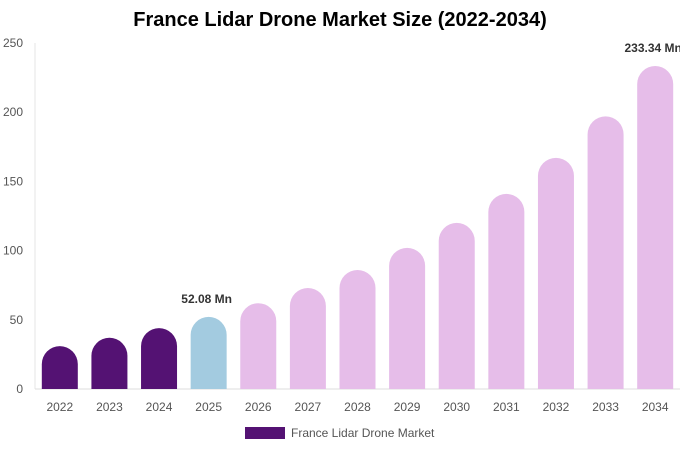 The image size is (680, 450). I want to click on bar-2023, so click(109, 363).